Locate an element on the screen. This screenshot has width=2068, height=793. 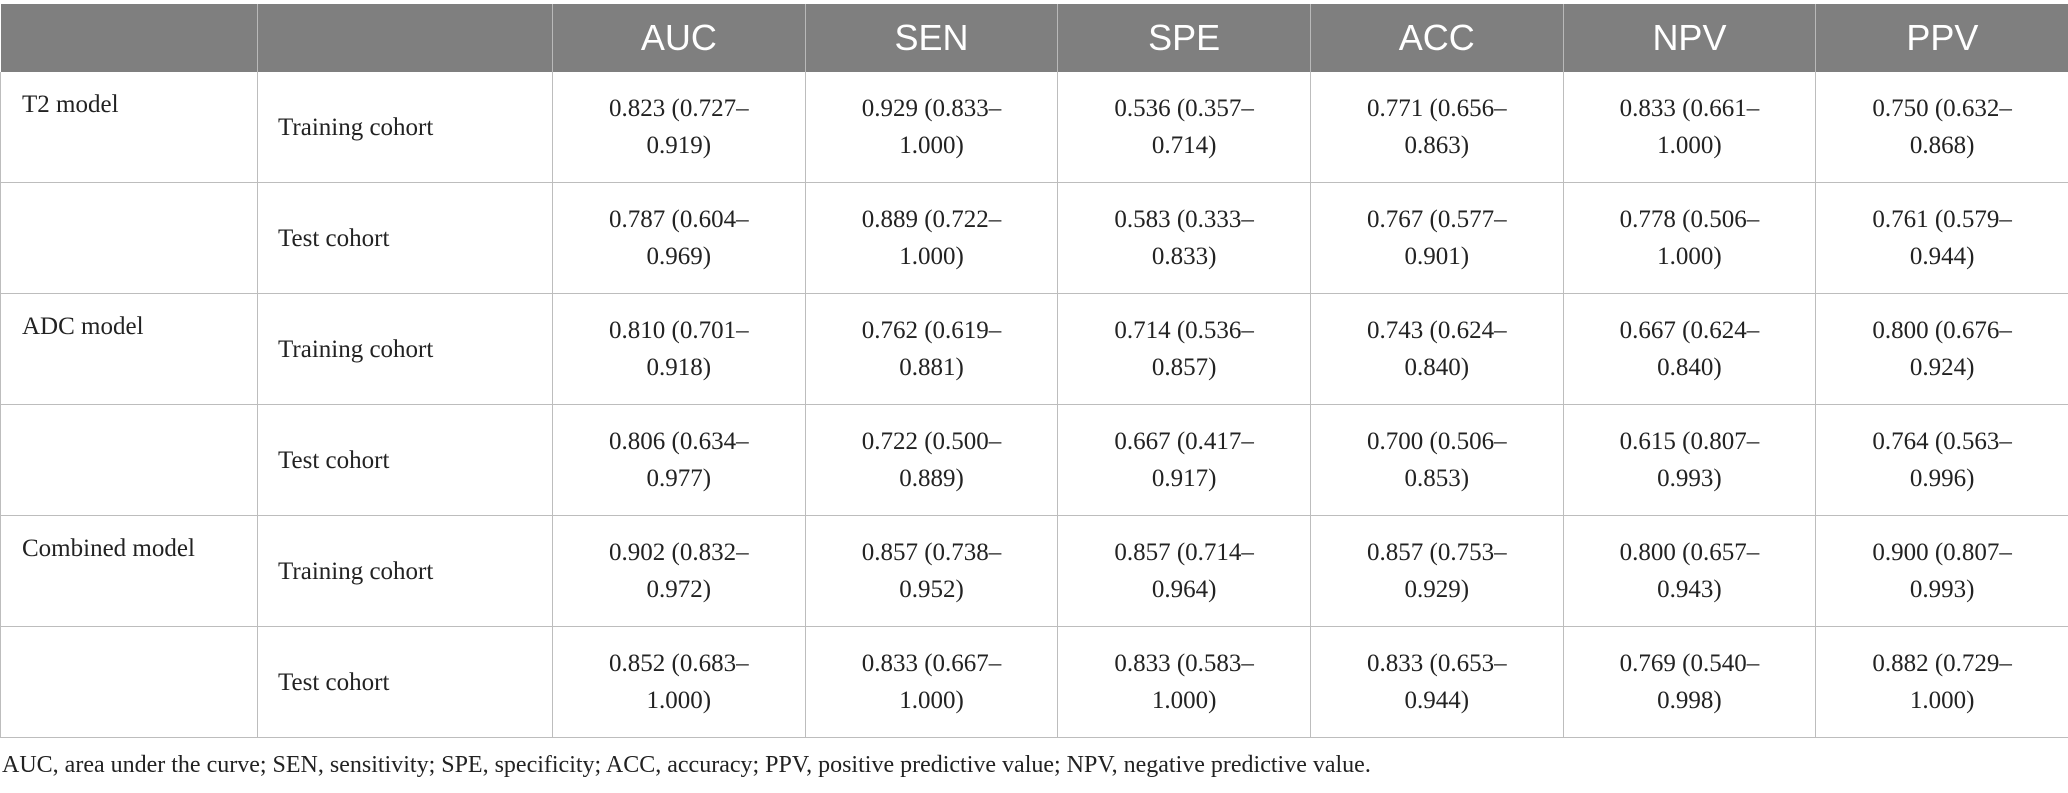
cell-value: 0.700 (0.506–0.853) is located at coordinates (1437, 460).